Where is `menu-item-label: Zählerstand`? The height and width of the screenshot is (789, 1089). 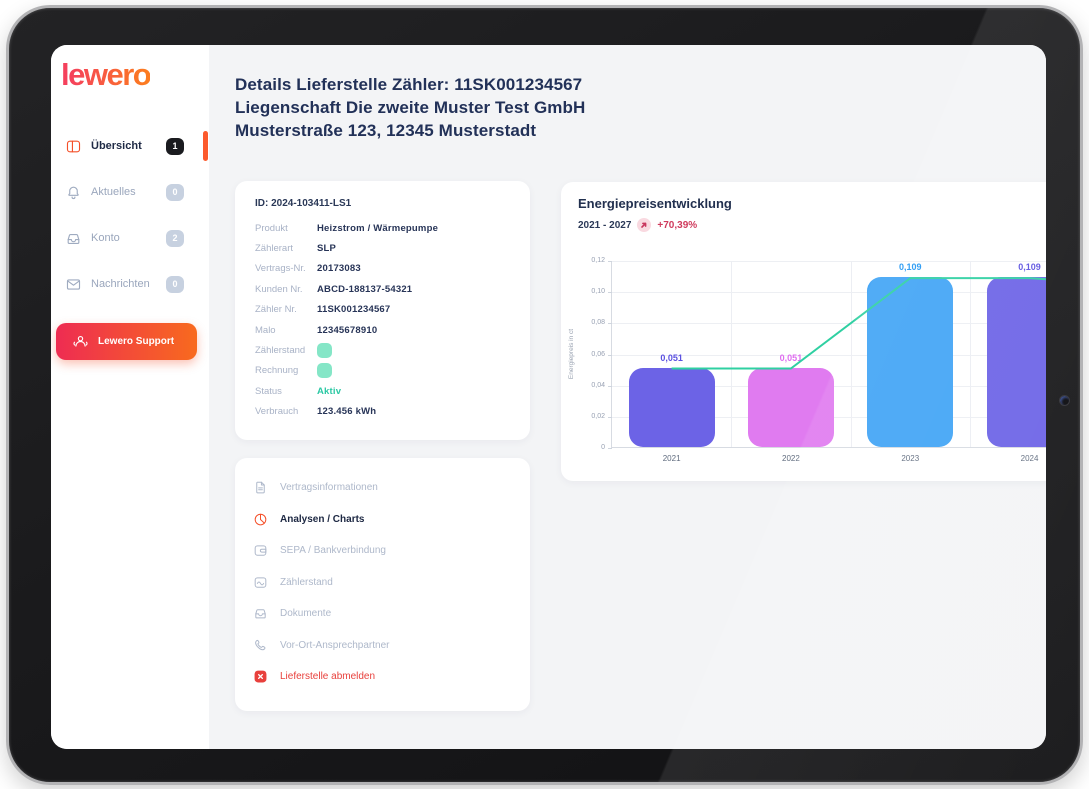 menu-item-label: Zählerstand is located at coordinates (306, 582).